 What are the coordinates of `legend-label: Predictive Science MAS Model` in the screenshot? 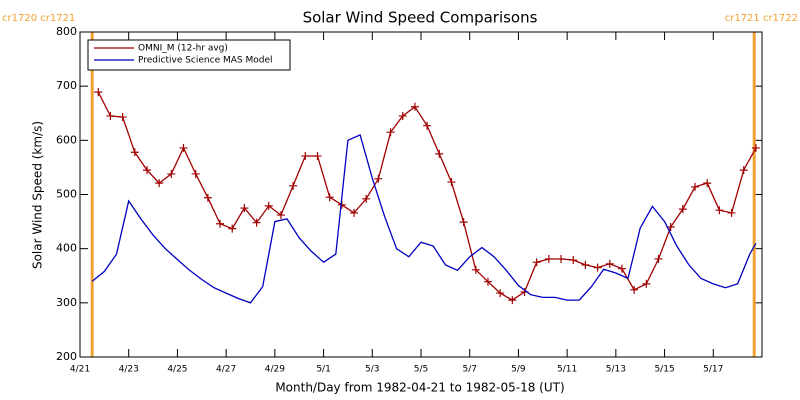 It's located at (205, 61).